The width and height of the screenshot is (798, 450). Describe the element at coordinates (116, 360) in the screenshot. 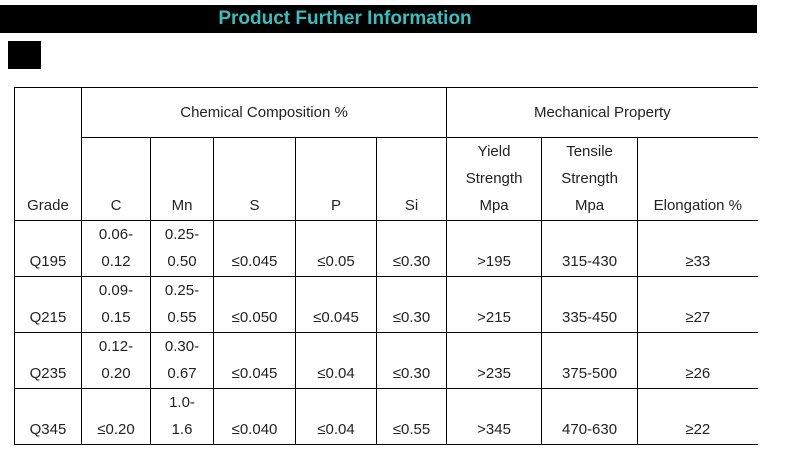

I see `table-cell: 0.12- 0.20` at that location.